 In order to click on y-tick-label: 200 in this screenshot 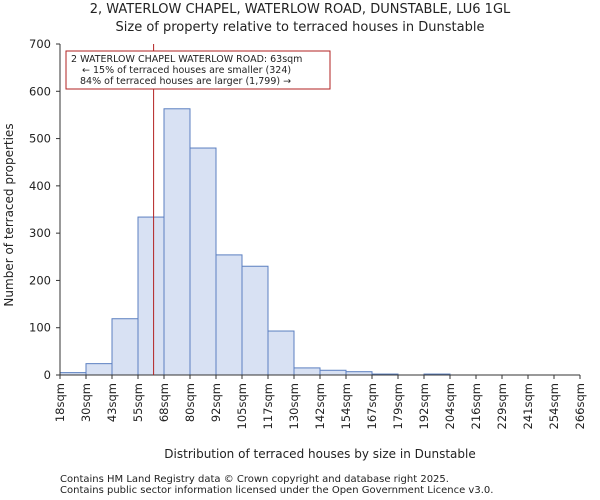, I will do `click(40, 280)`.